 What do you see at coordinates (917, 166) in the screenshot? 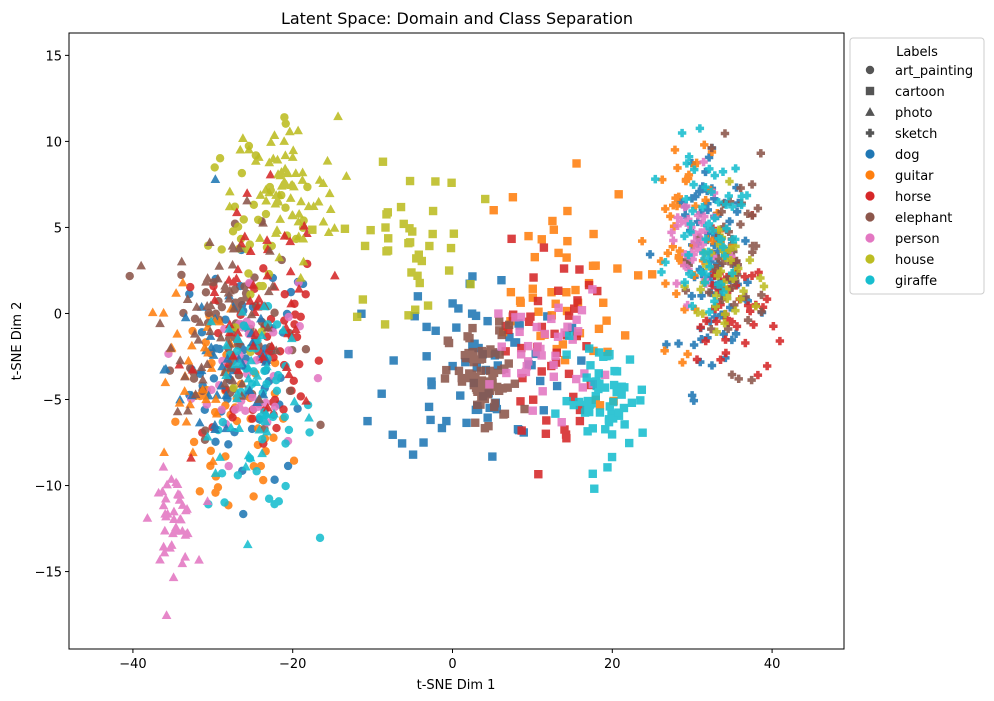
I see `legend-box` at bounding box center [917, 166].